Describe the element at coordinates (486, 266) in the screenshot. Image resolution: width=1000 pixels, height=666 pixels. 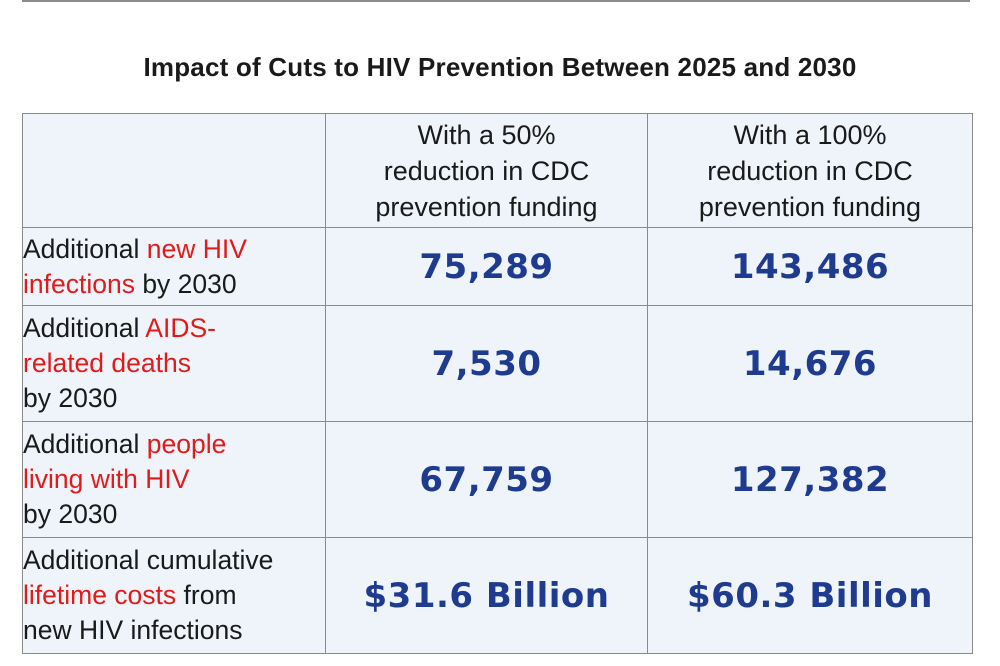
I see `value-cell: 75,289` at that location.